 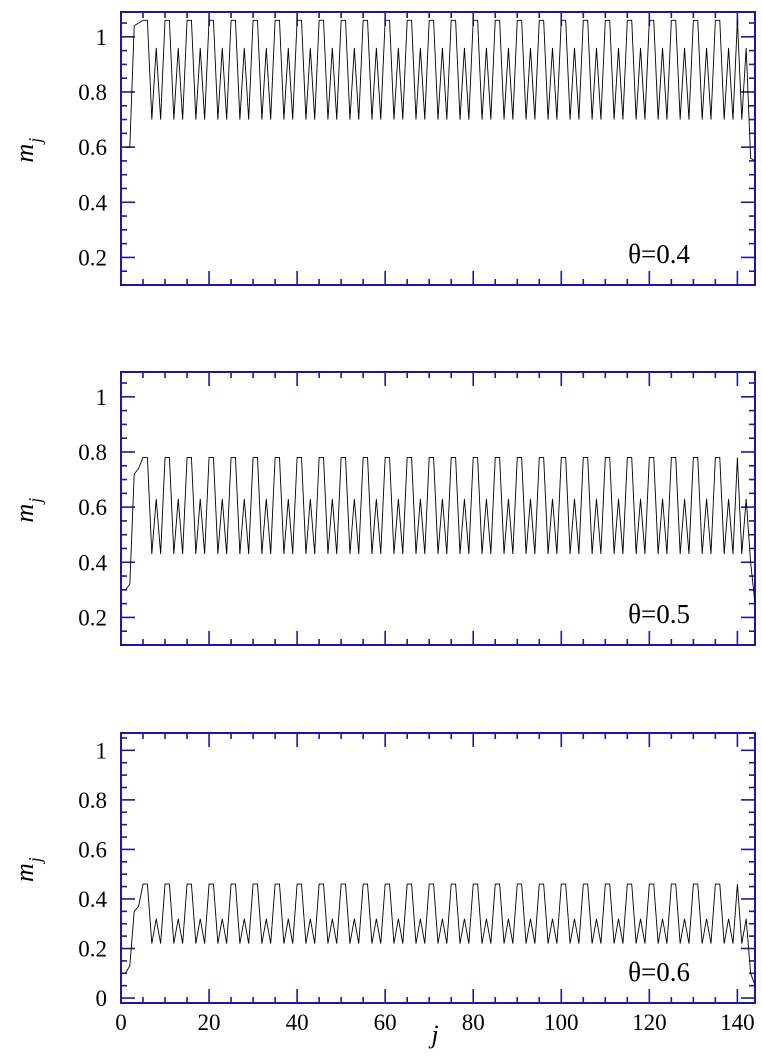 What do you see at coordinates (659, 972) in the screenshot?
I see `theta-annotation: θ=0.6` at bounding box center [659, 972].